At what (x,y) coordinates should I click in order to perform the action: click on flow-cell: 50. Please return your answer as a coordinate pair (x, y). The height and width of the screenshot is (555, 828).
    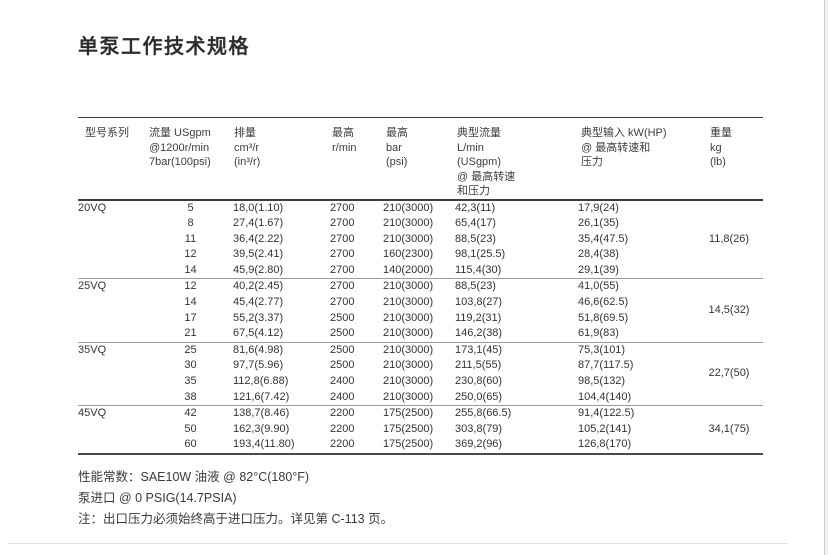
    Looking at the image, I should click on (190, 428).